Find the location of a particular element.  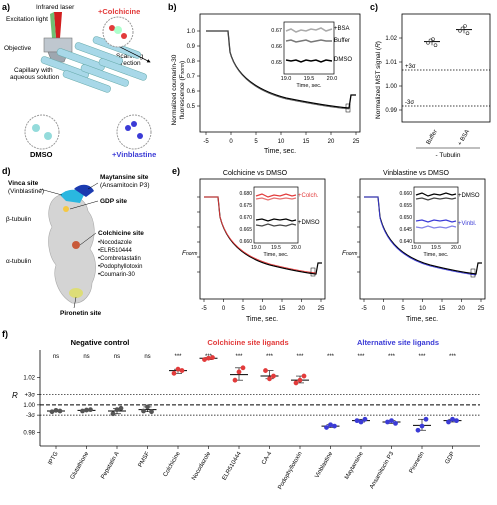

f-xtick-label: GDP is located at coordinates (451, 458).